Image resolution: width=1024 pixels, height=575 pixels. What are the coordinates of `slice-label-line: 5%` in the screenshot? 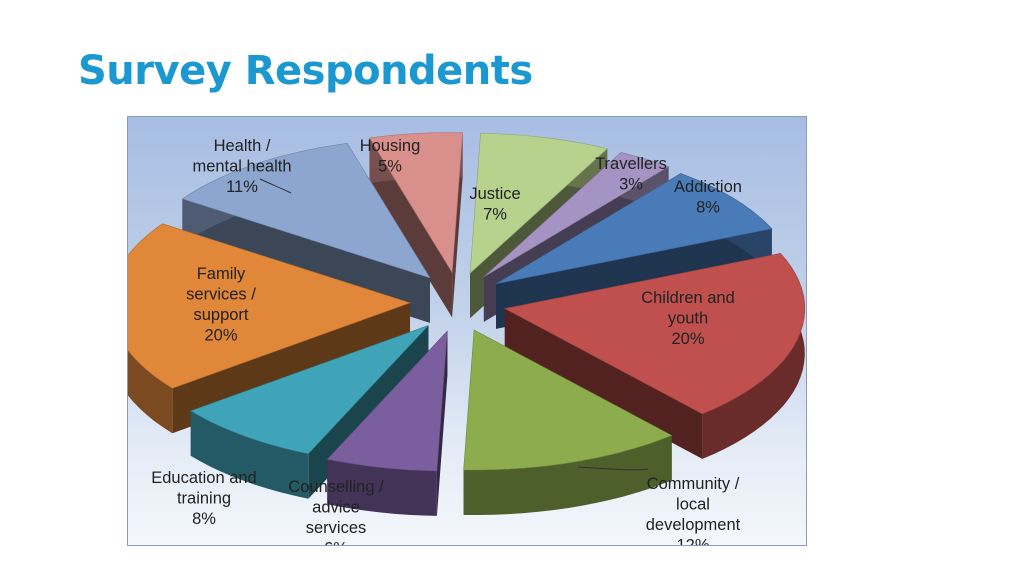 It's located at (390, 167).